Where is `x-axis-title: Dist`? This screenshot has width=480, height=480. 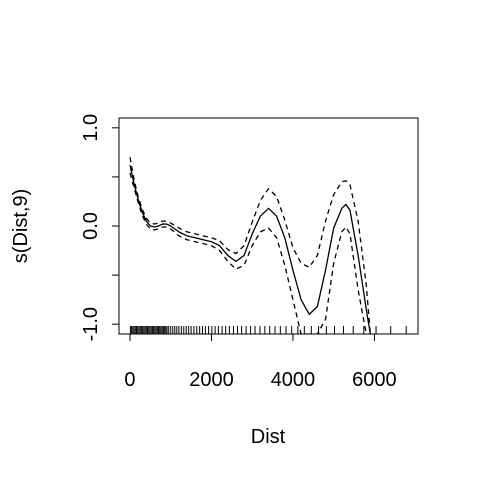
x-axis-title: Dist is located at coordinates (268, 437).